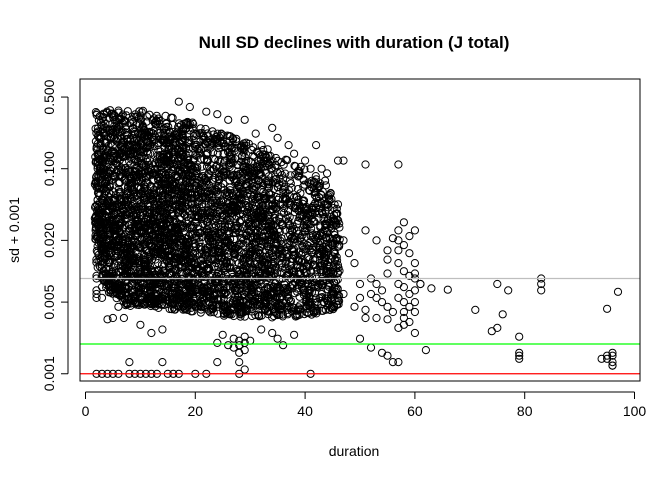 This screenshot has height=480, width=672. I want to click on y-tick-label: 0.100, so click(49, 168).